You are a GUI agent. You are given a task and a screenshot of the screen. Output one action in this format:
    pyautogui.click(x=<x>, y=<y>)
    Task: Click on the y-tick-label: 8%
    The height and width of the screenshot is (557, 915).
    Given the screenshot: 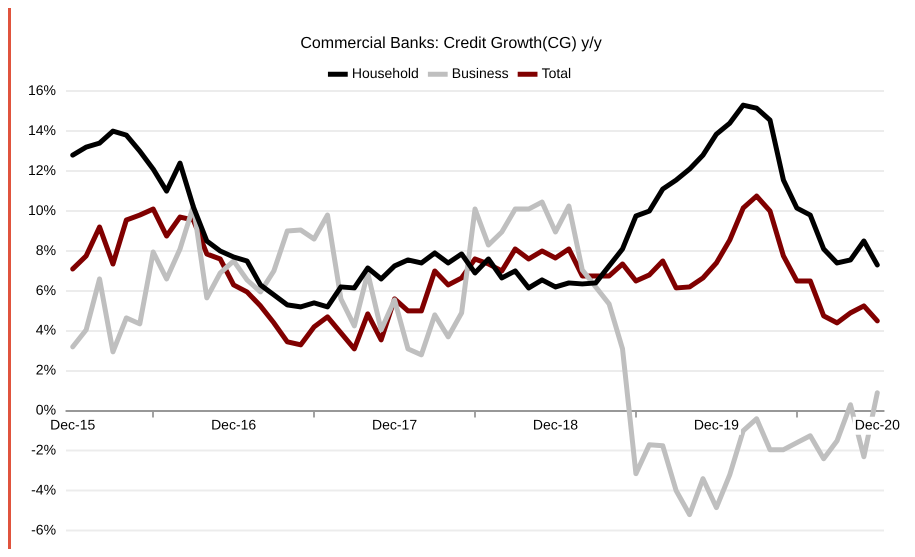 What is the action you would take?
    pyautogui.click(x=46, y=250)
    